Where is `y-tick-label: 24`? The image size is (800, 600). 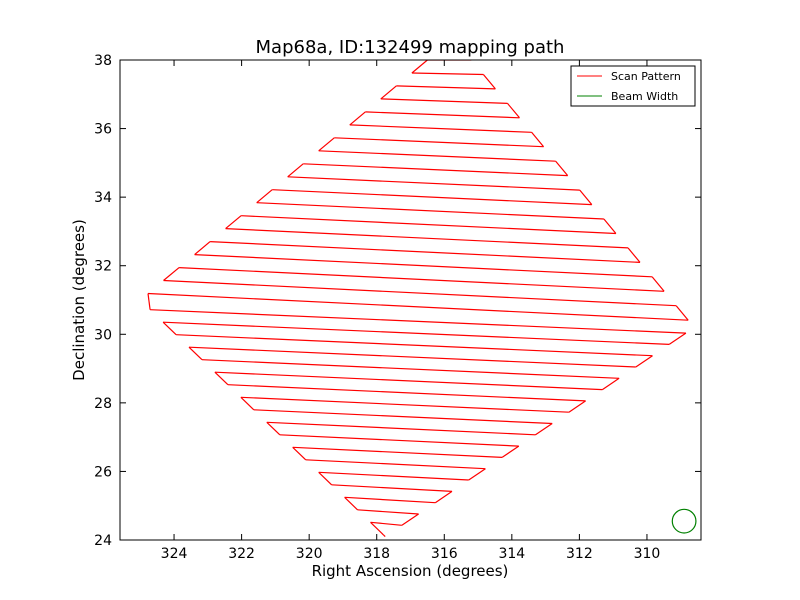 y-tick-label: 24 is located at coordinates (103, 541).